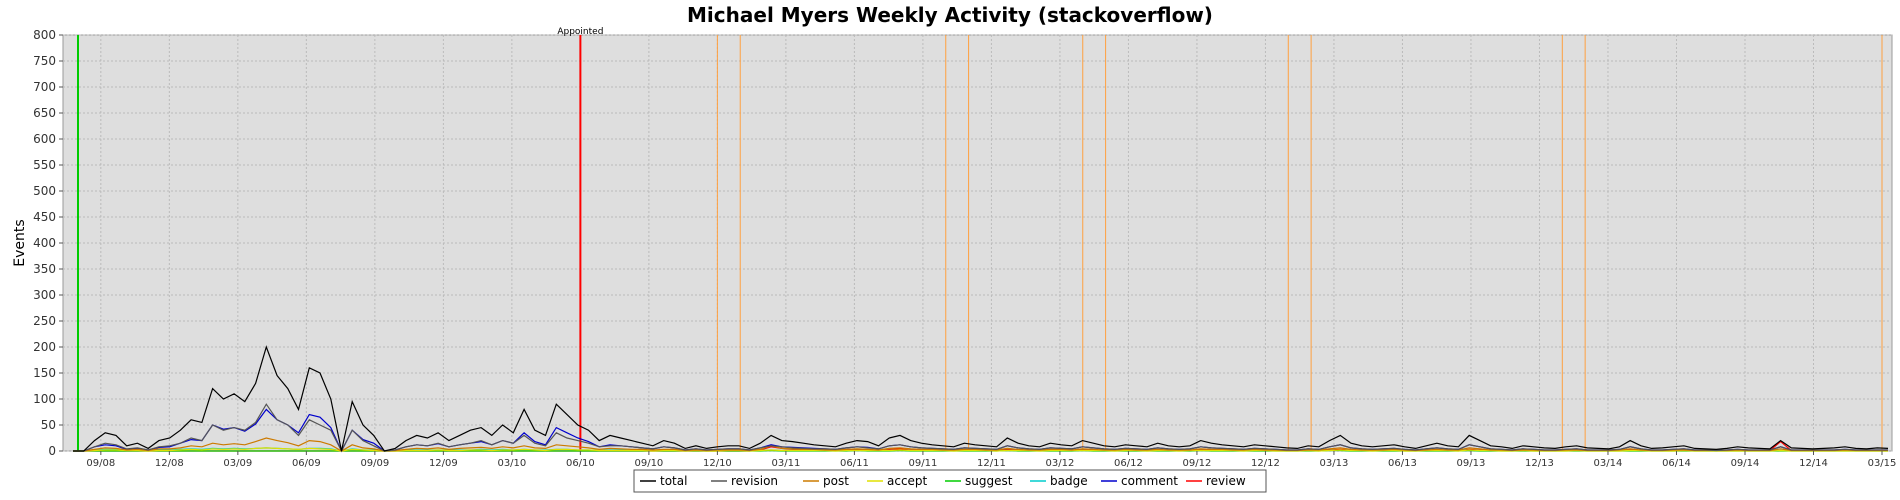 The width and height of the screenshot is (1900, 500). Describe the element at coordinates (44, 165) in the screenshot. I see `y-tick-label: 550` at that location.